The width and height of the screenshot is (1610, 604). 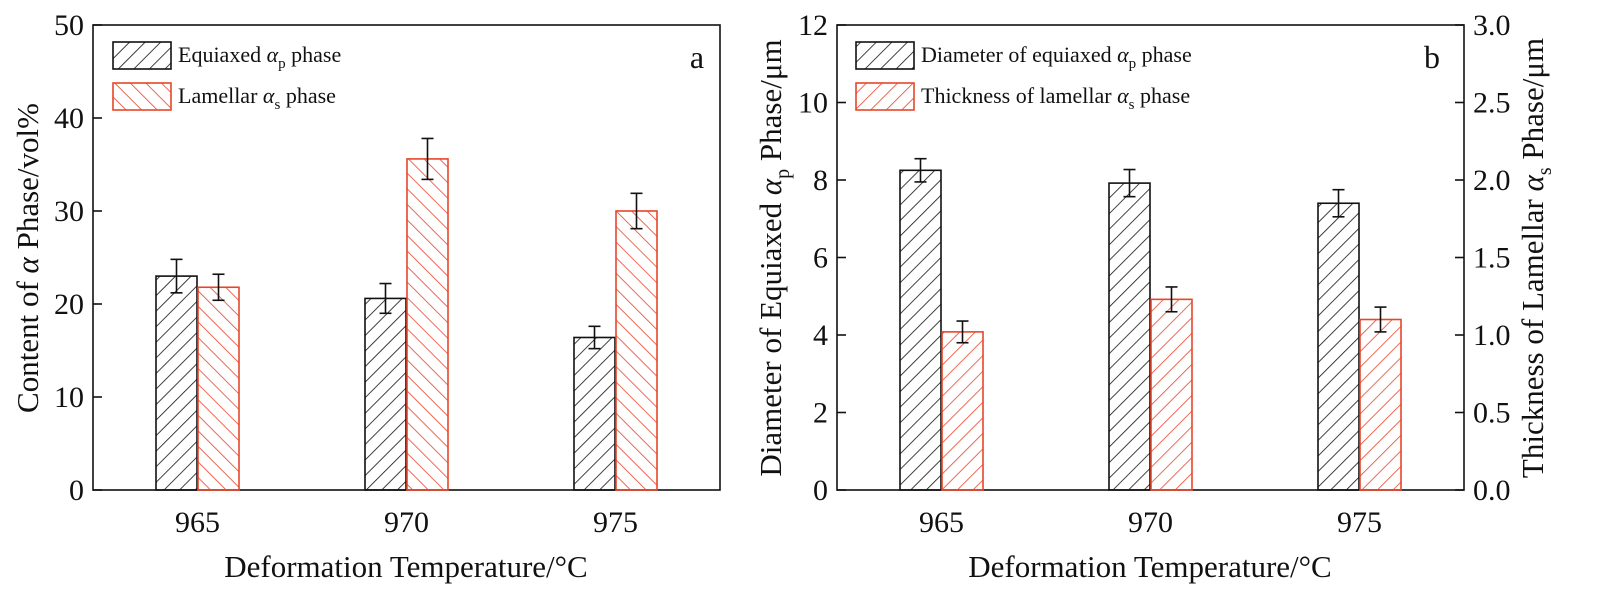 I want to click on panel-b-right-y-axis: 0.0 0.5 1.0 1.5 2.0 2.5 3.0, so click(x=1483, y=258).